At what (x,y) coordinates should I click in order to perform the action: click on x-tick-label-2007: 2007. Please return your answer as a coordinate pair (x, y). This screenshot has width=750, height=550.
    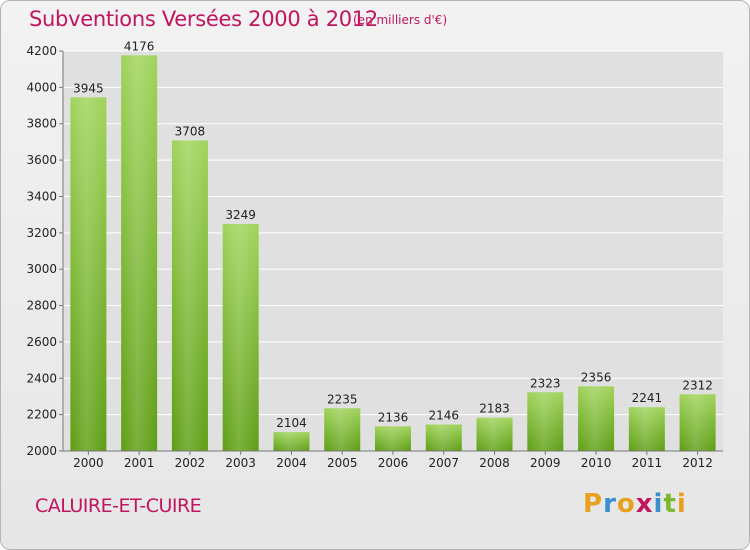
    Looking at the image, I should click on (443, 463).